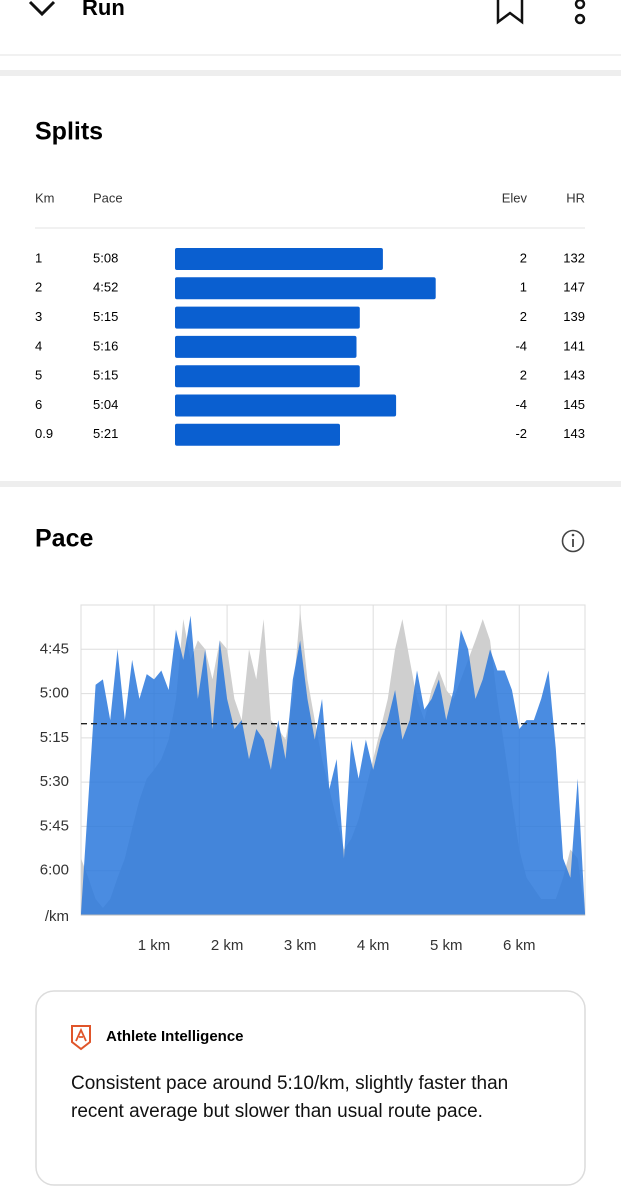  What do you see at coordinates (105, 404) in the screenshot?
I see `split-pace: 5:04` at bounding box center [105, 404].